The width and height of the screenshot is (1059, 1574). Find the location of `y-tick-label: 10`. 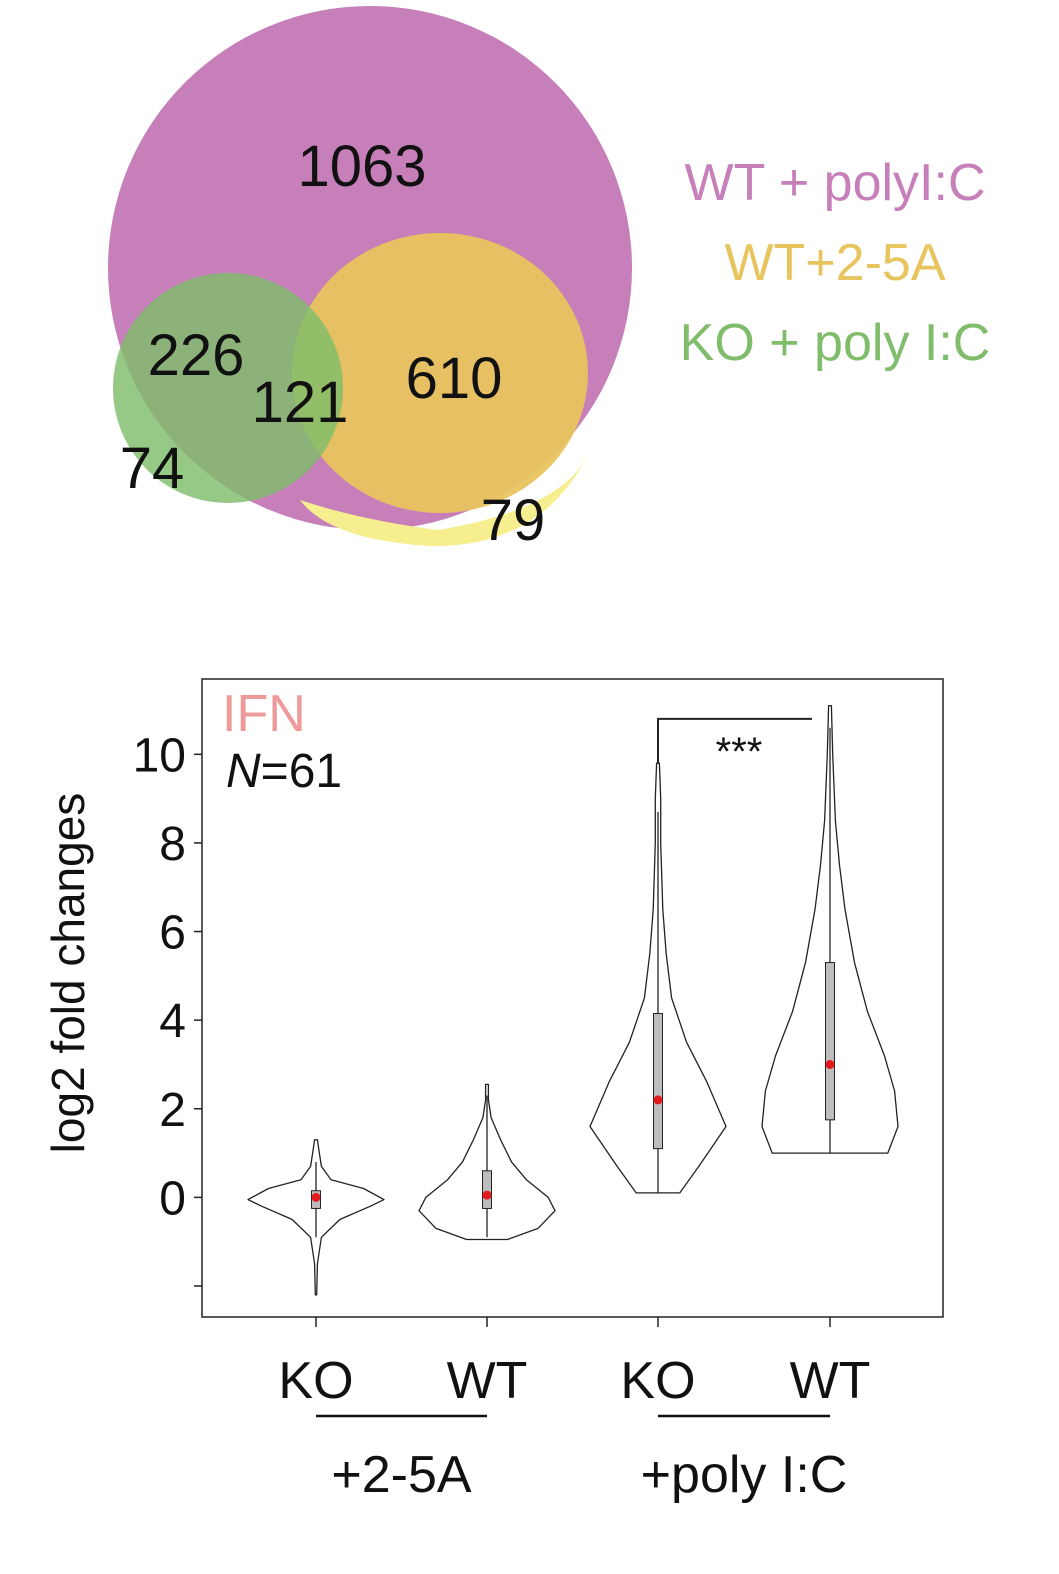

y-tick-label: 10 is located at coordinates (159, 755).